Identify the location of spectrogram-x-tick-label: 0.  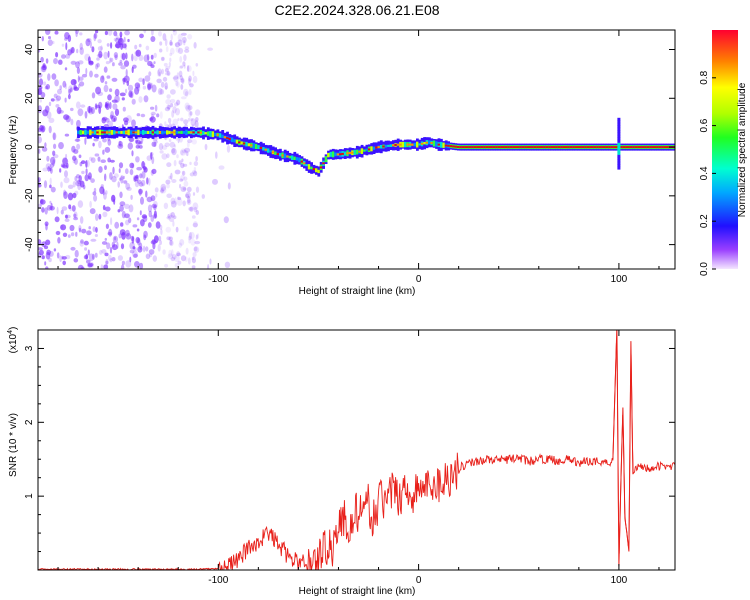
(419, 279).